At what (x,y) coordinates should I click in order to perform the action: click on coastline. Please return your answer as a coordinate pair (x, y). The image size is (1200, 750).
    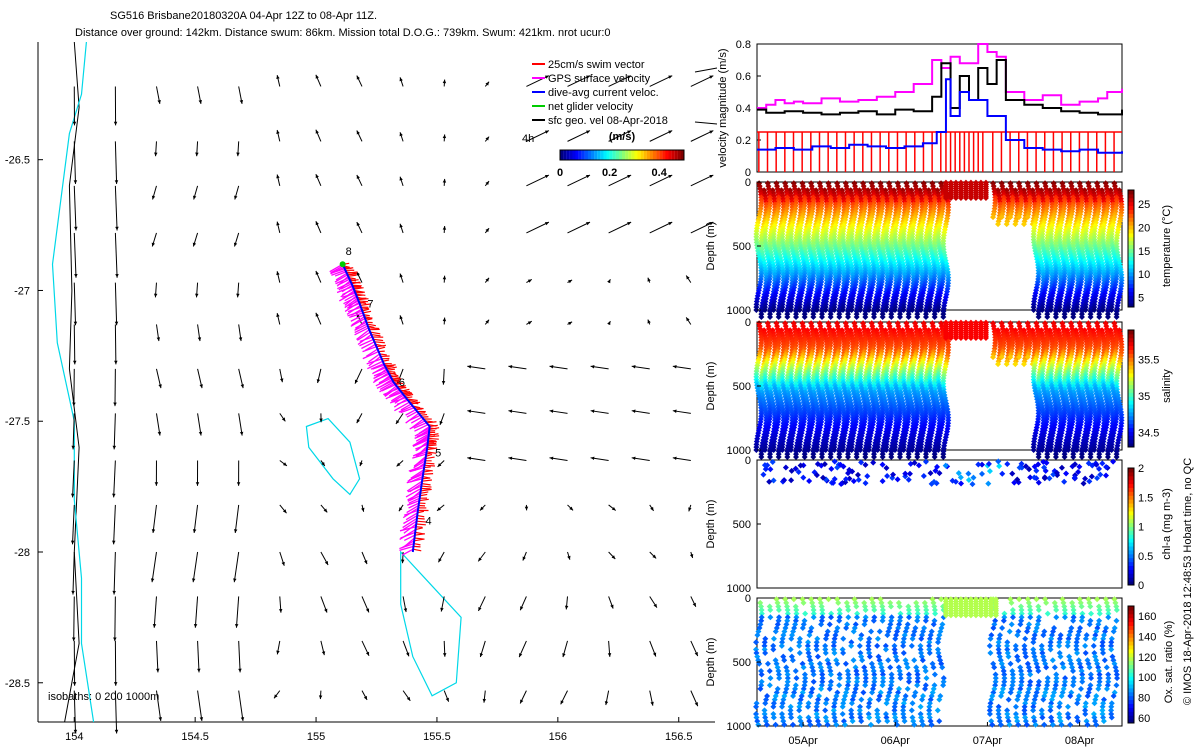
    Looking at the image, I should click on (72, 382).